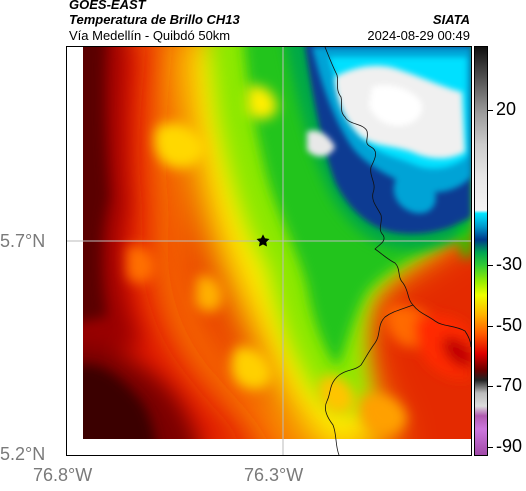  I want to click on colorbar-gradient, so click(481, 251).